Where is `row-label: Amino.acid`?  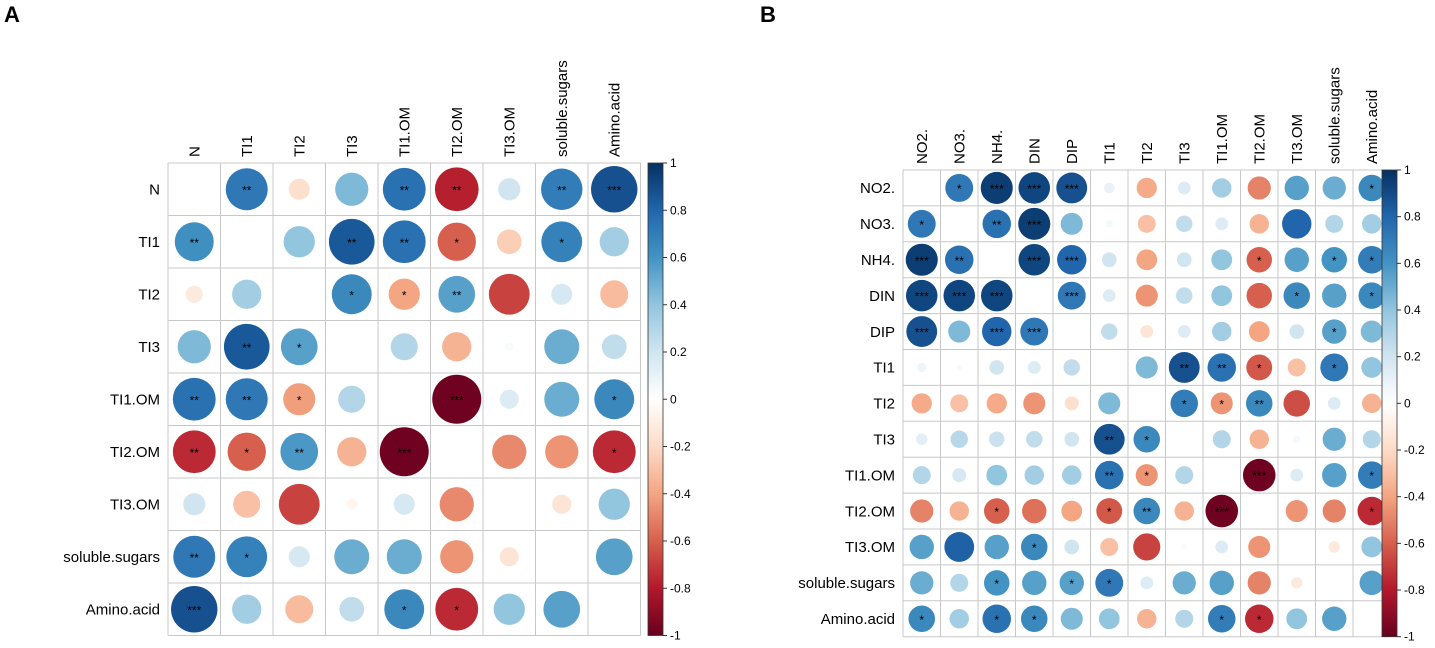 row-label: Amino.acid is located at coordinates (123, 610).